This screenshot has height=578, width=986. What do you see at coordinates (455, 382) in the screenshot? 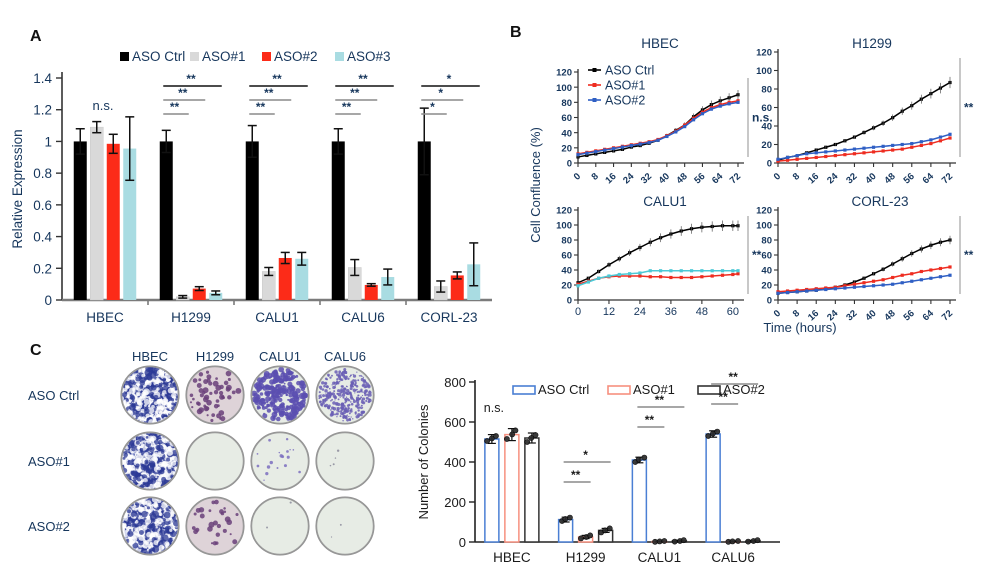
I see `svg-text: 800` at bounding box center [455, 382].